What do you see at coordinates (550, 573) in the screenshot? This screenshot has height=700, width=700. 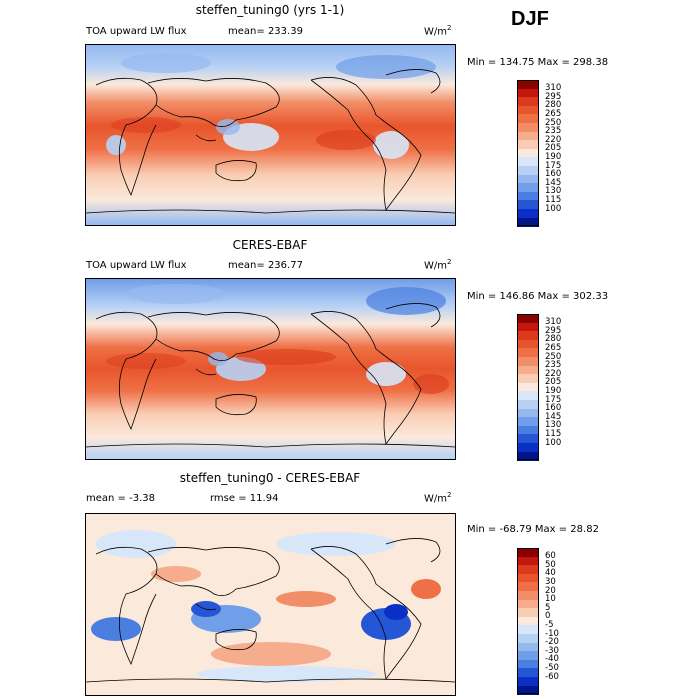 I see `colorbar-tick-label: 40` at bounding box center [550, 573].